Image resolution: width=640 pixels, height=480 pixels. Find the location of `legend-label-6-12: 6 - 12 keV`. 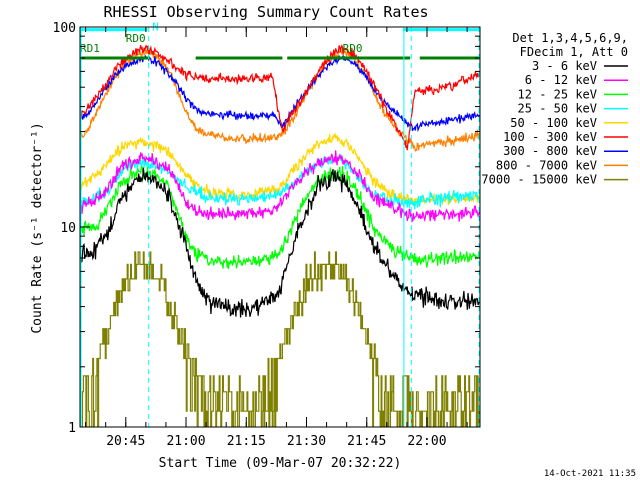

legend-label-6-12: 6 - 12 keV is located at coordinates (561, 80).